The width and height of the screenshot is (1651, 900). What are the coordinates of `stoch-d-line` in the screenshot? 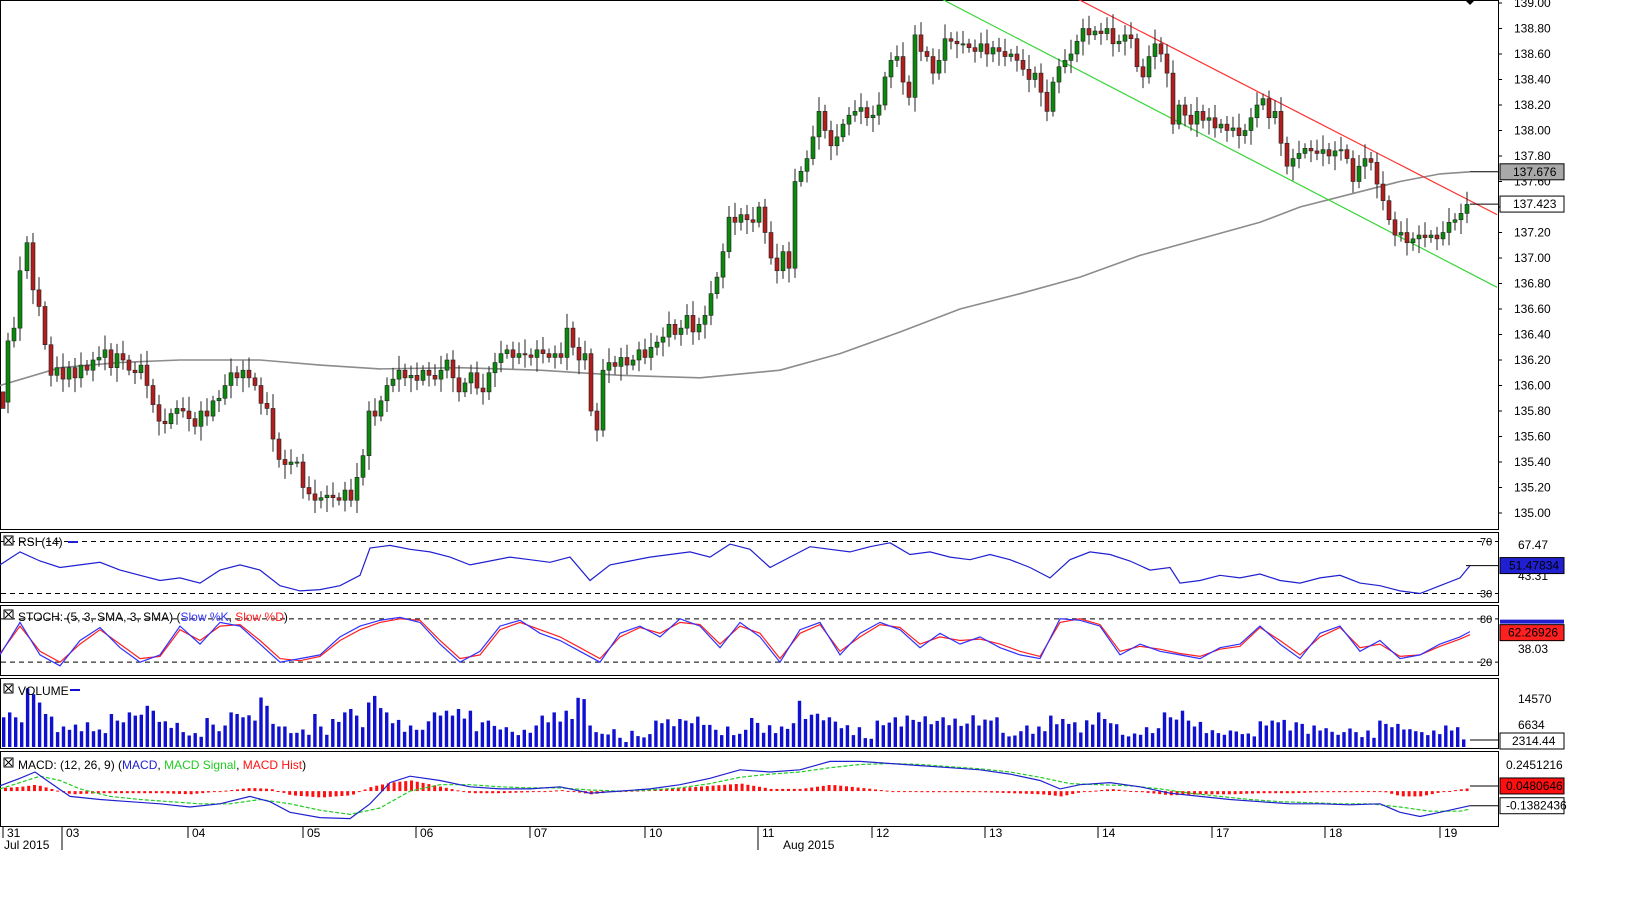 It's located at (735, 640).